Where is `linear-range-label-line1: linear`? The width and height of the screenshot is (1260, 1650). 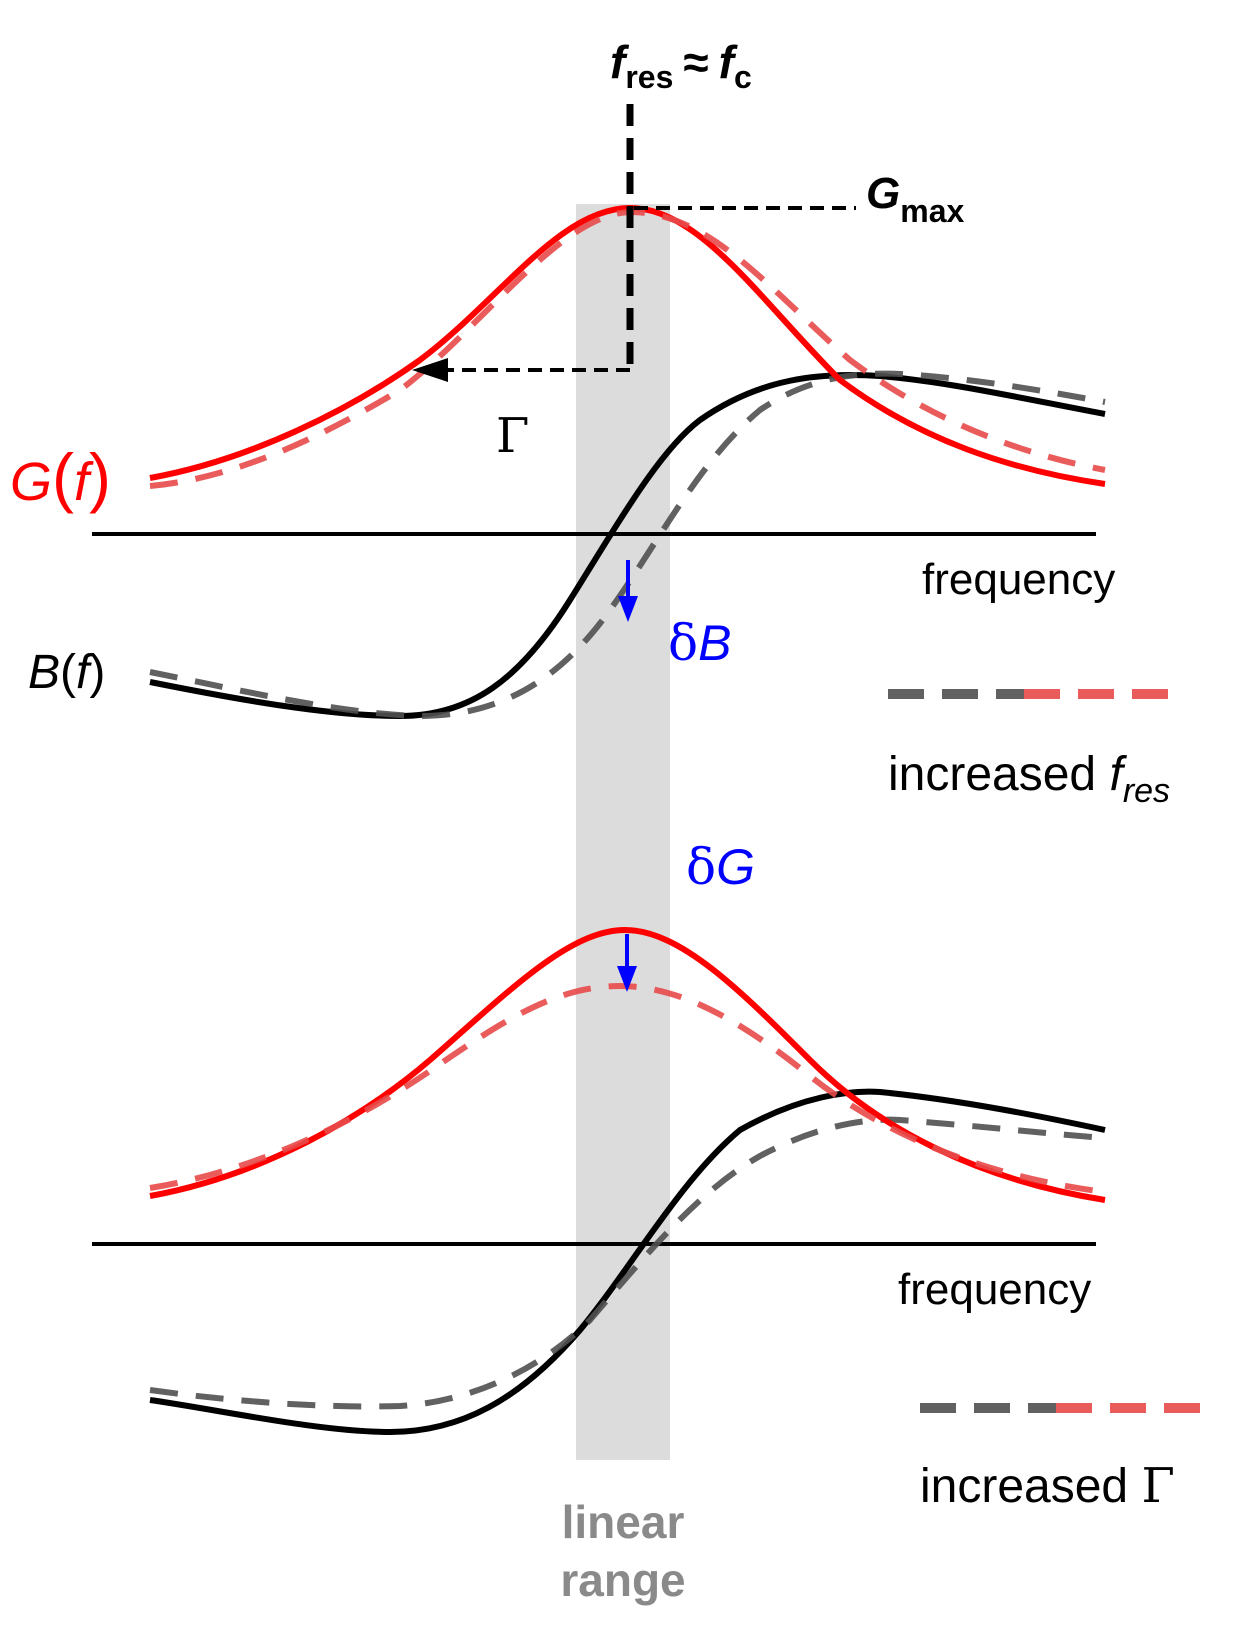
linear-range-label-line1: linear is located at coordinates (623, 1522).